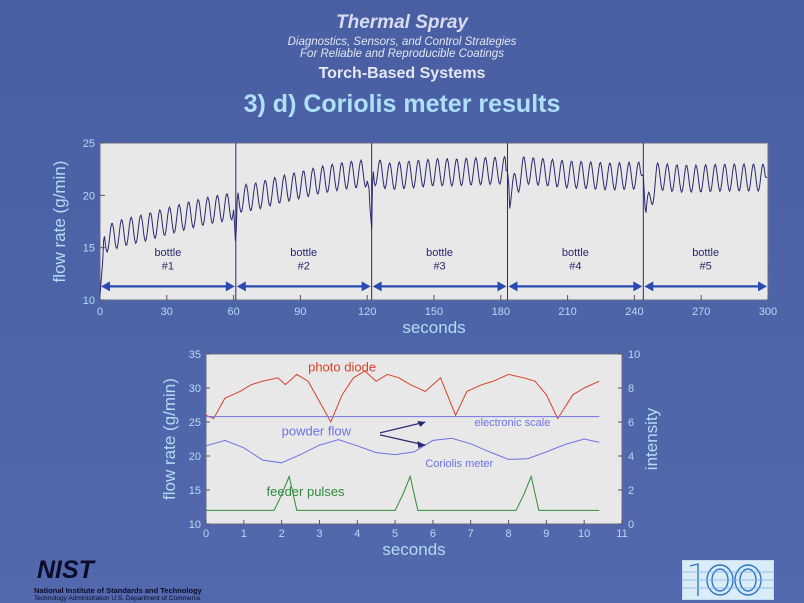 This screenshot has width=804, height=603. I want to click on nist-logo: NIST, so click(67, 569).